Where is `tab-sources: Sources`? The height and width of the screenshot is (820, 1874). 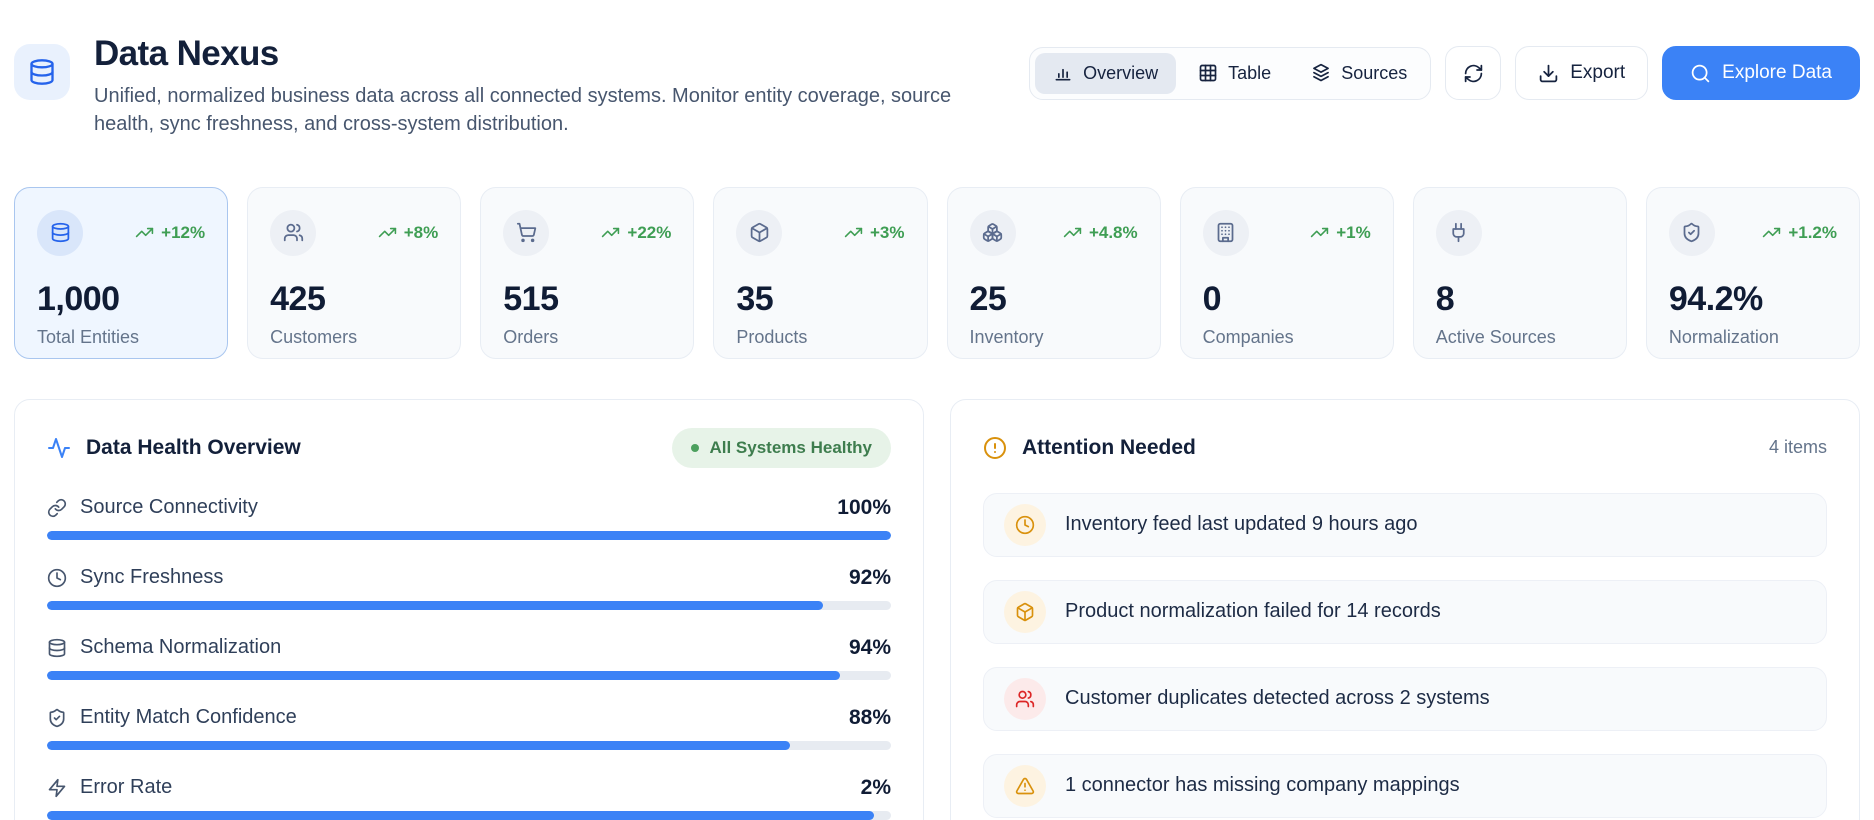
tab-sources: Sources is located at coordinates (1359, 73).